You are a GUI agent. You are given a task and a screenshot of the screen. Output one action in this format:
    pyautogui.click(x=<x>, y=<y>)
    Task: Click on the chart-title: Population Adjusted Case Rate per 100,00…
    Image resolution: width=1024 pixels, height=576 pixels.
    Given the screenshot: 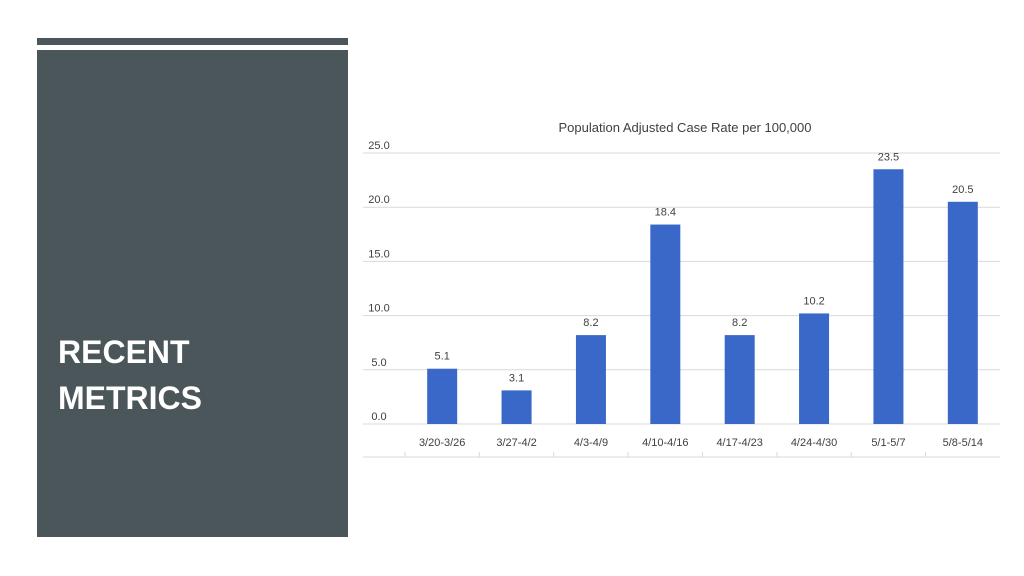 What is the action you would take?
    pyautogui.click(x=685, y=127)
    